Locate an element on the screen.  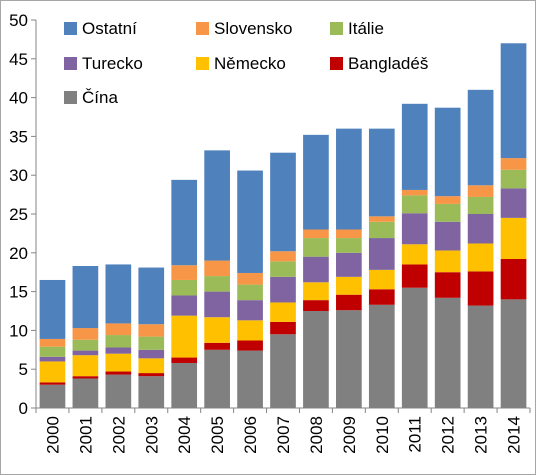
x-tick-label: 2004 is located at coordinates (184, 435).